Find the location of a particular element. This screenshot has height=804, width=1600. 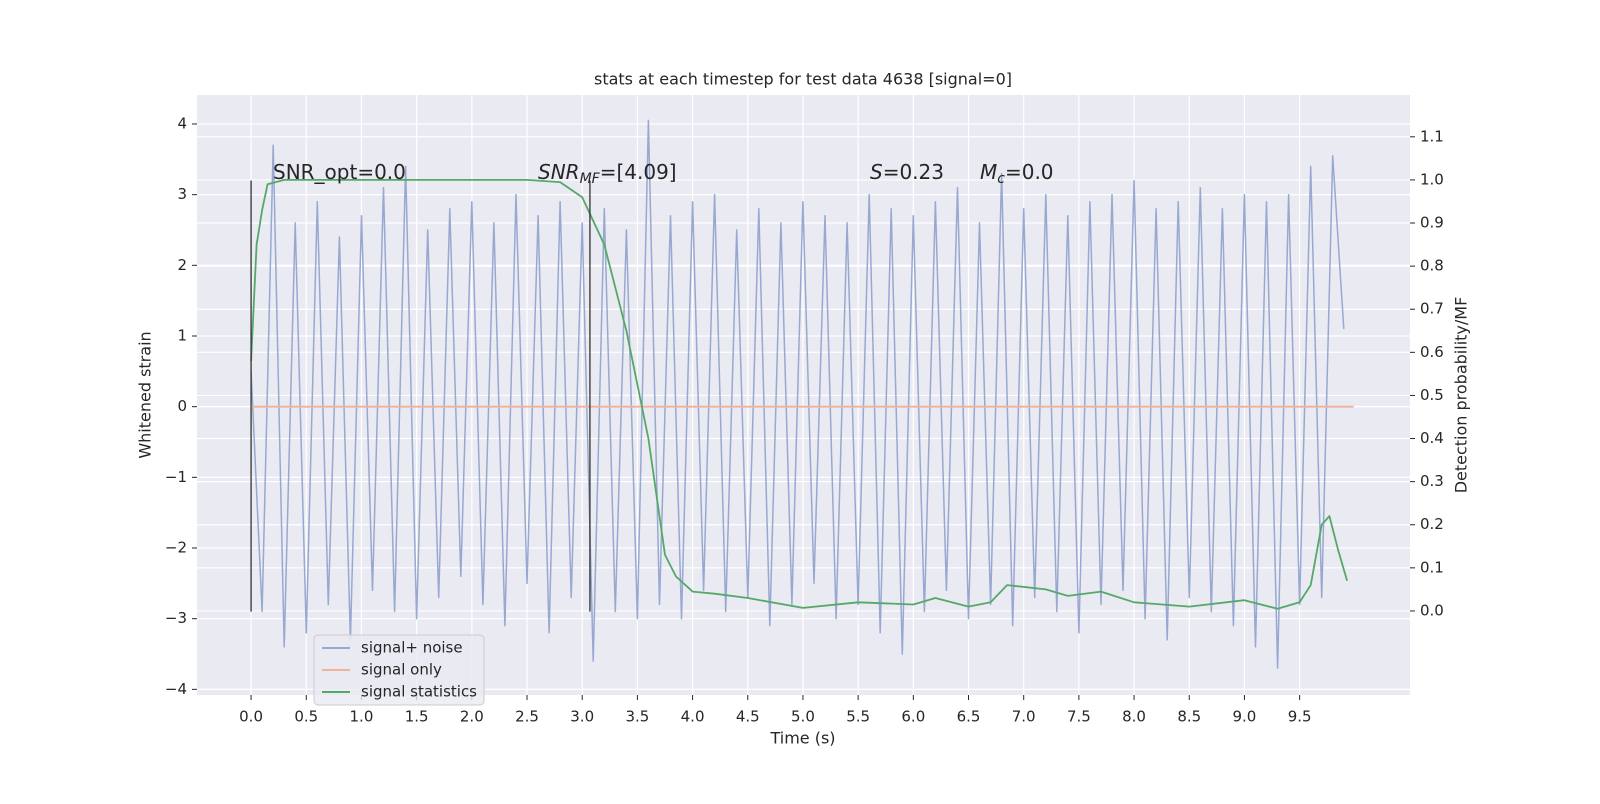

legend-box is located at coordinates (399, 670).